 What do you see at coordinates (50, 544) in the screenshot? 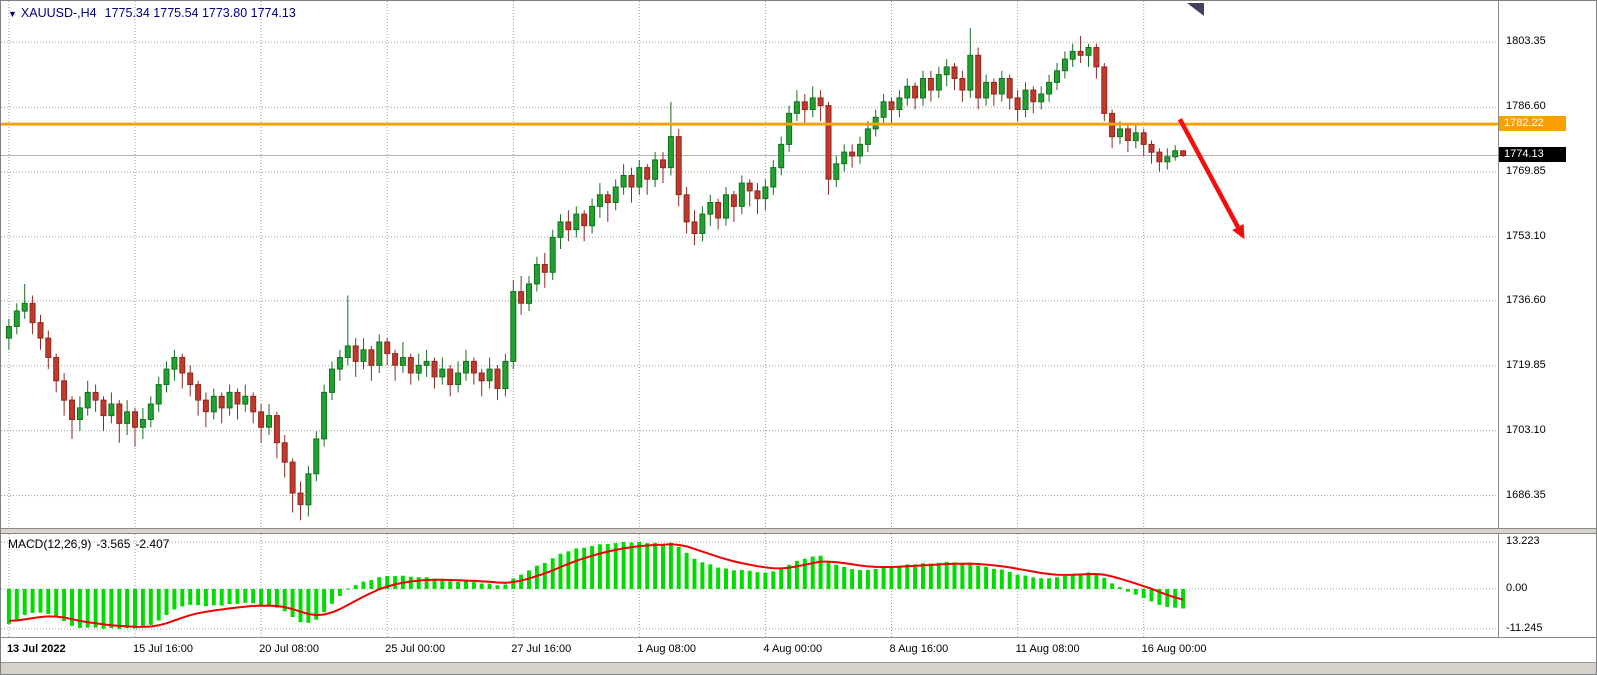
I see `macd-name: MACD(12,26,9)` at bounding box center [50, 544].